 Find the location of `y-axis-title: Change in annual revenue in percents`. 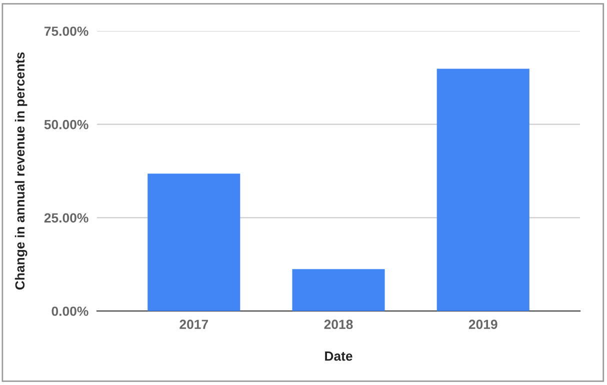

y-axis-title: Change in annual revenue in percents is located at coordinates (21, 171).